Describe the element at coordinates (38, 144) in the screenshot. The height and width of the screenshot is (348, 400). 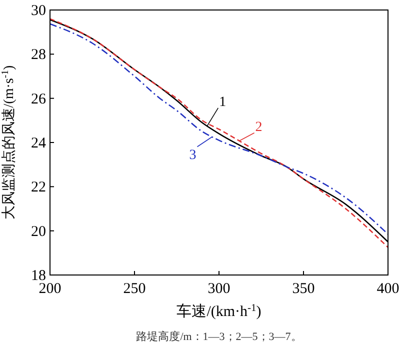
I see `y-tick-label: 24` at that location.